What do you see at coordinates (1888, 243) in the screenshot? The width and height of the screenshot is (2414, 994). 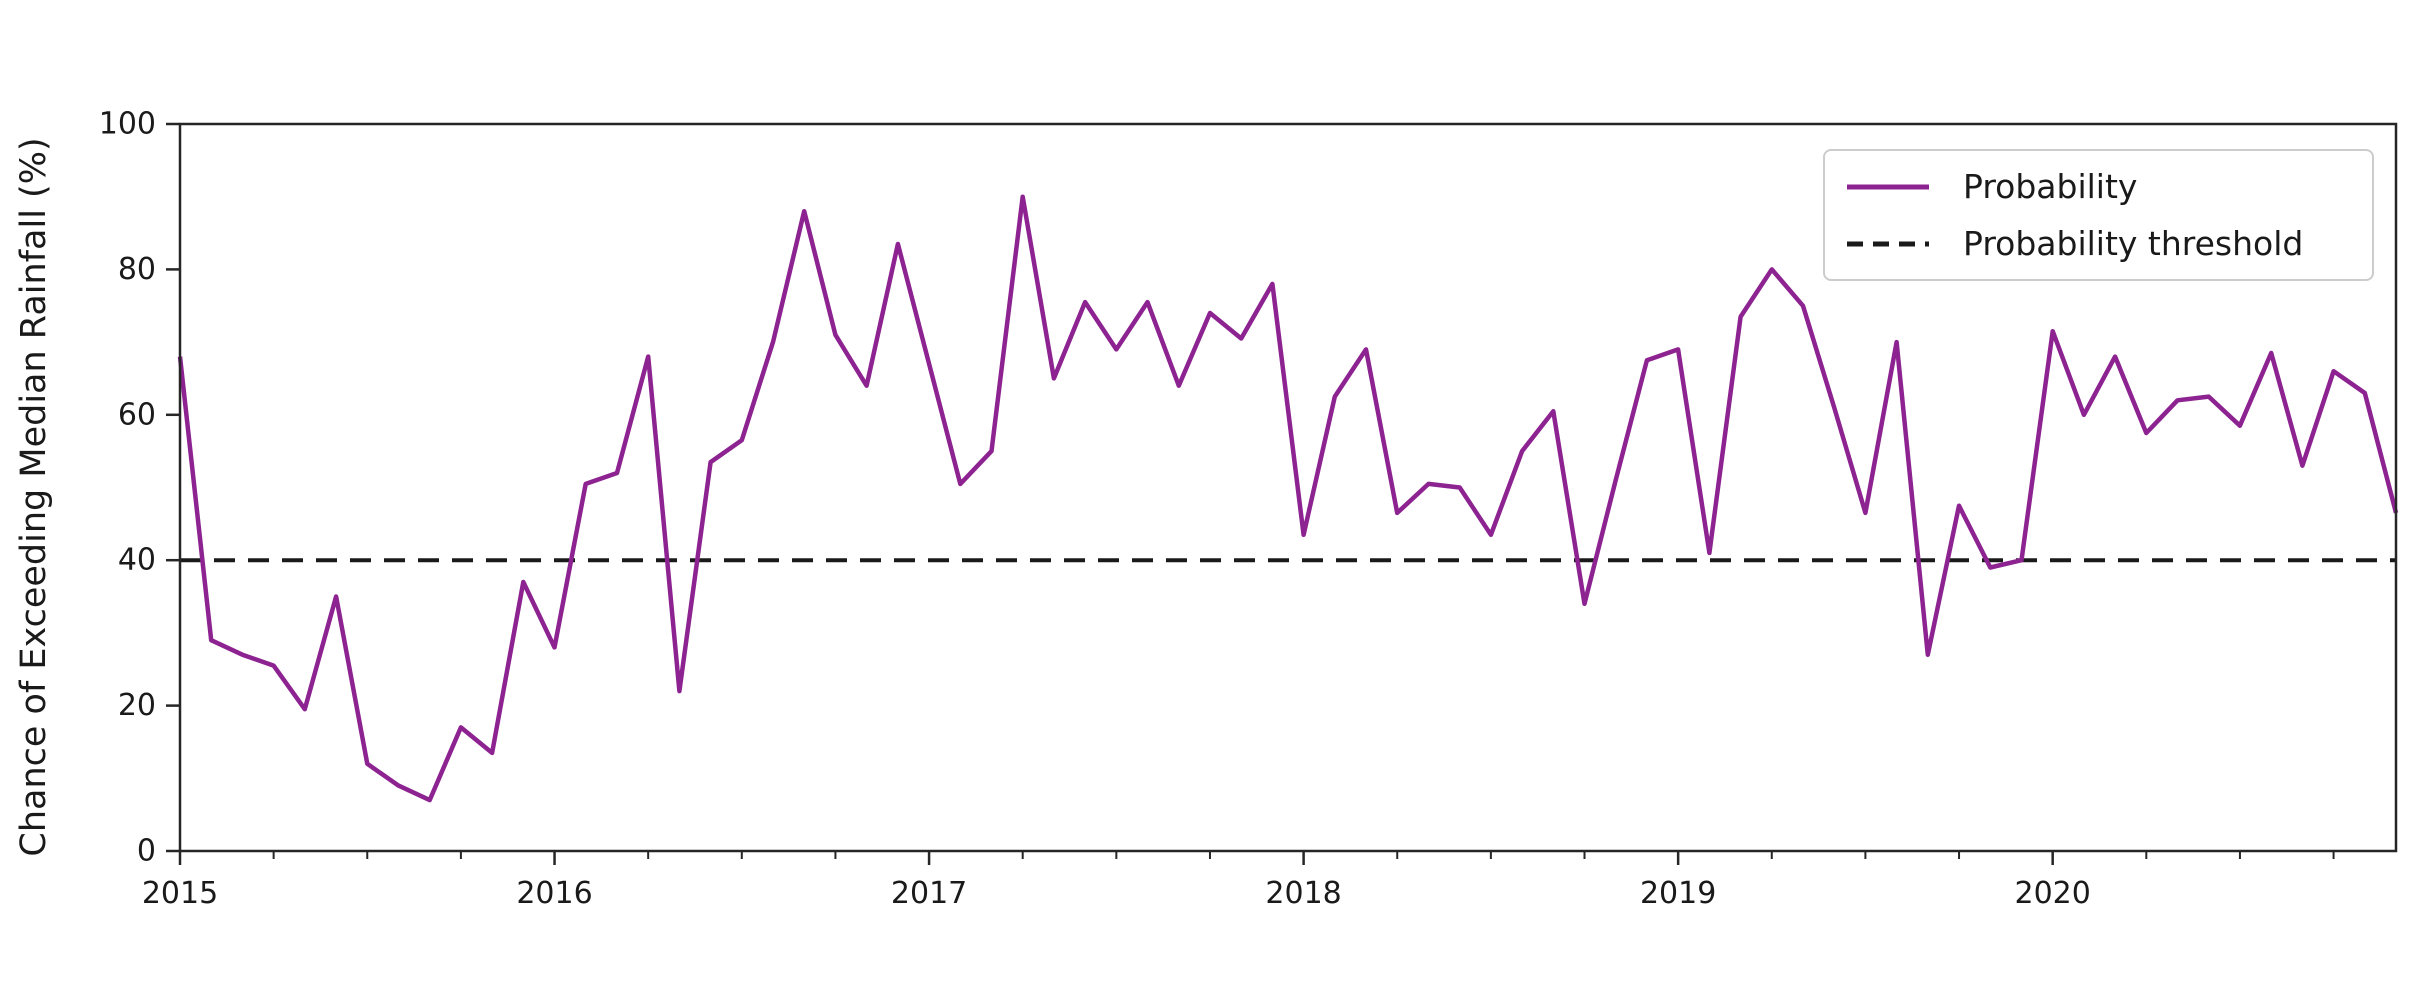 I see `threshold-line-sample` at bounding box center [1888, 243].